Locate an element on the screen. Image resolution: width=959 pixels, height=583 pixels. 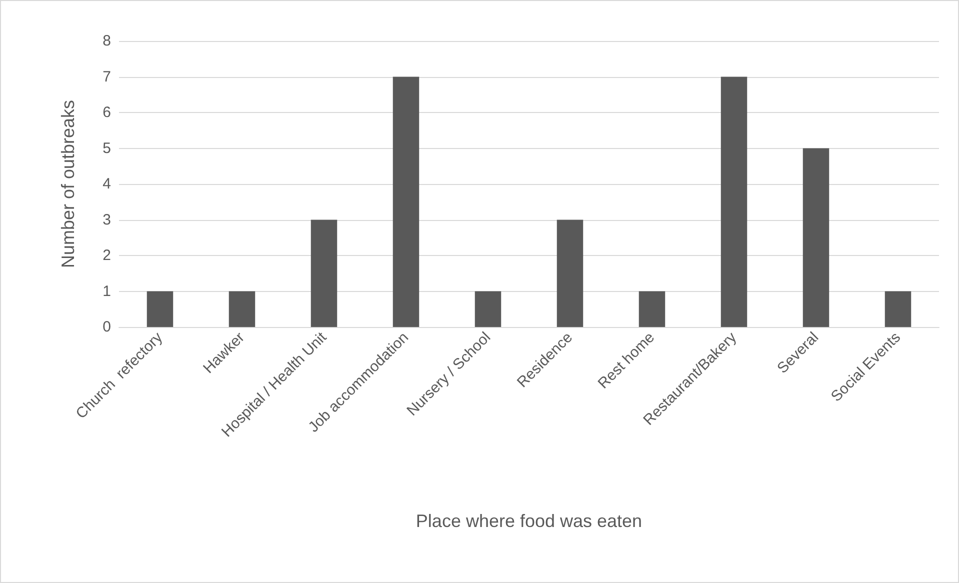
y-tick-label: 5 is located at coordinates (106, 148).